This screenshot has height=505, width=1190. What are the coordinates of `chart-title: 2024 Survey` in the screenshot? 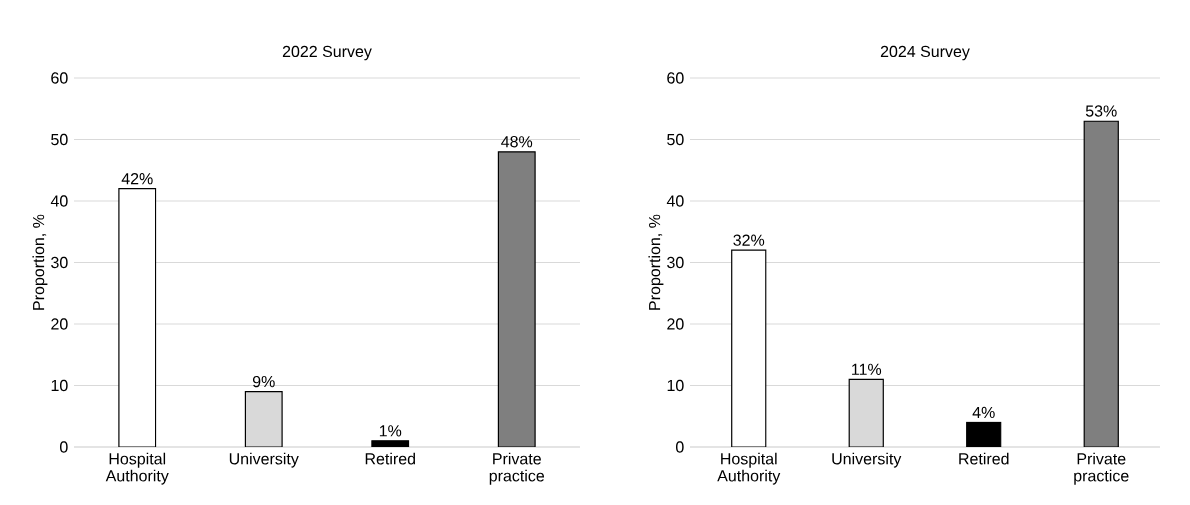 It's located at (925, 53).